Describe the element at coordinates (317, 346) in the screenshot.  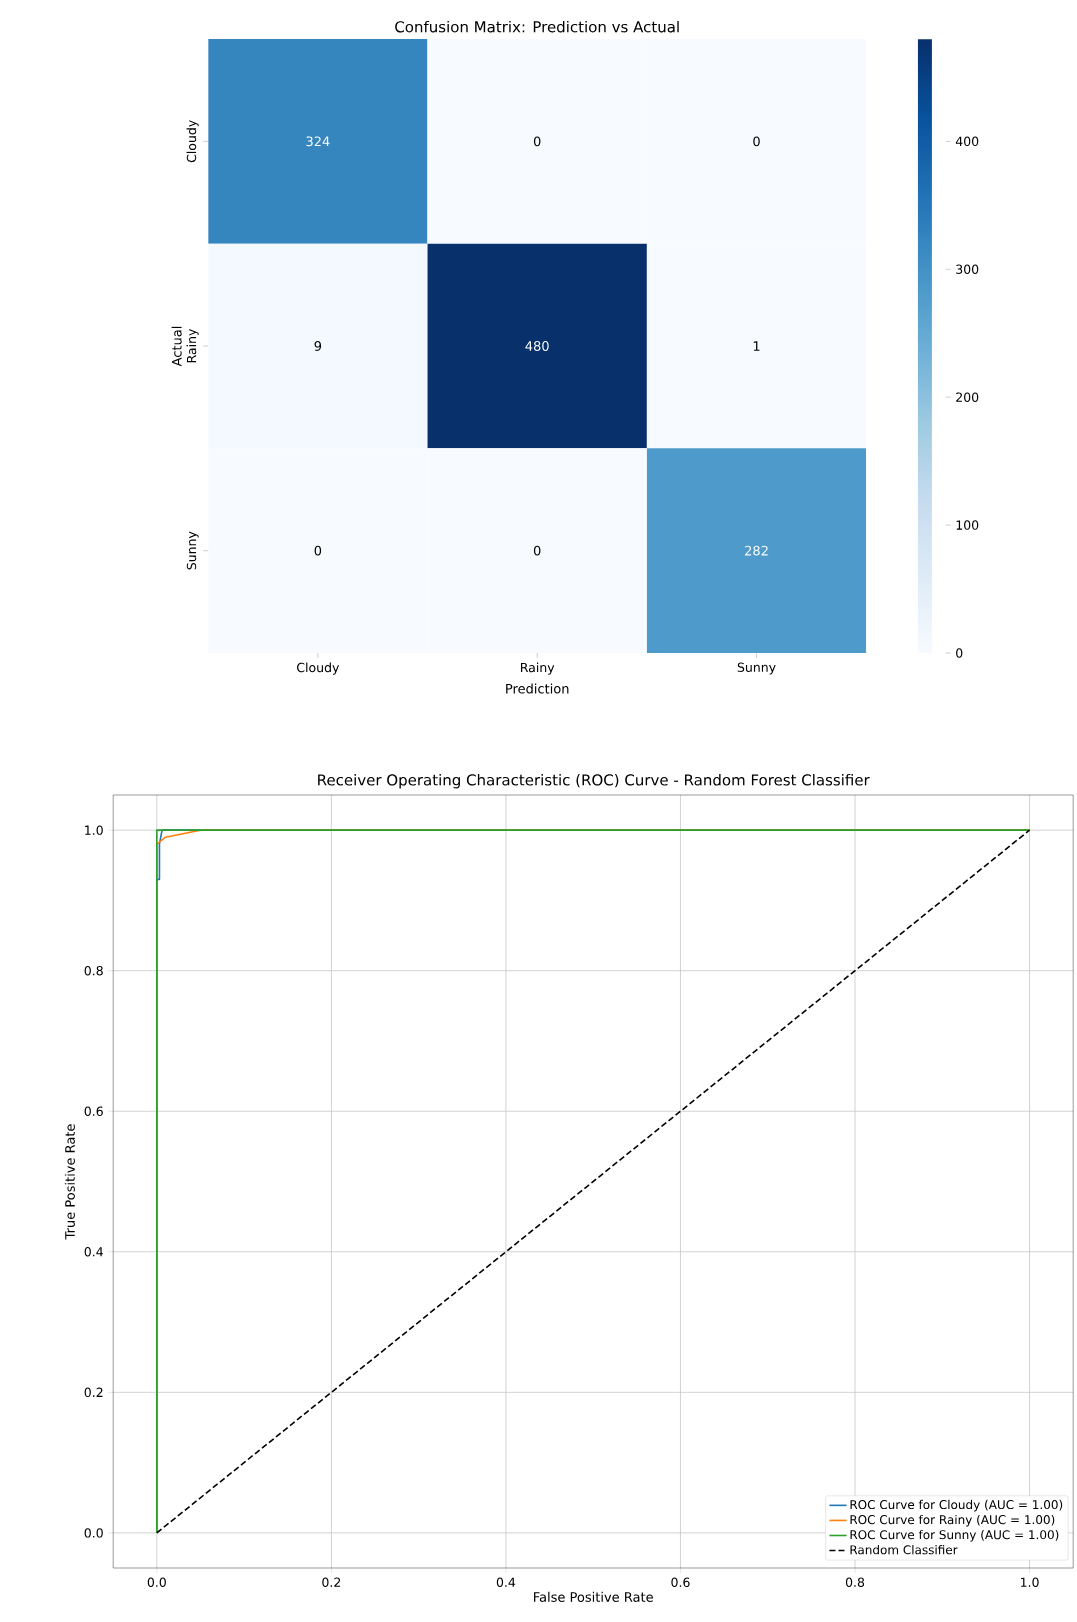
I see `data-label: 9` at that location.